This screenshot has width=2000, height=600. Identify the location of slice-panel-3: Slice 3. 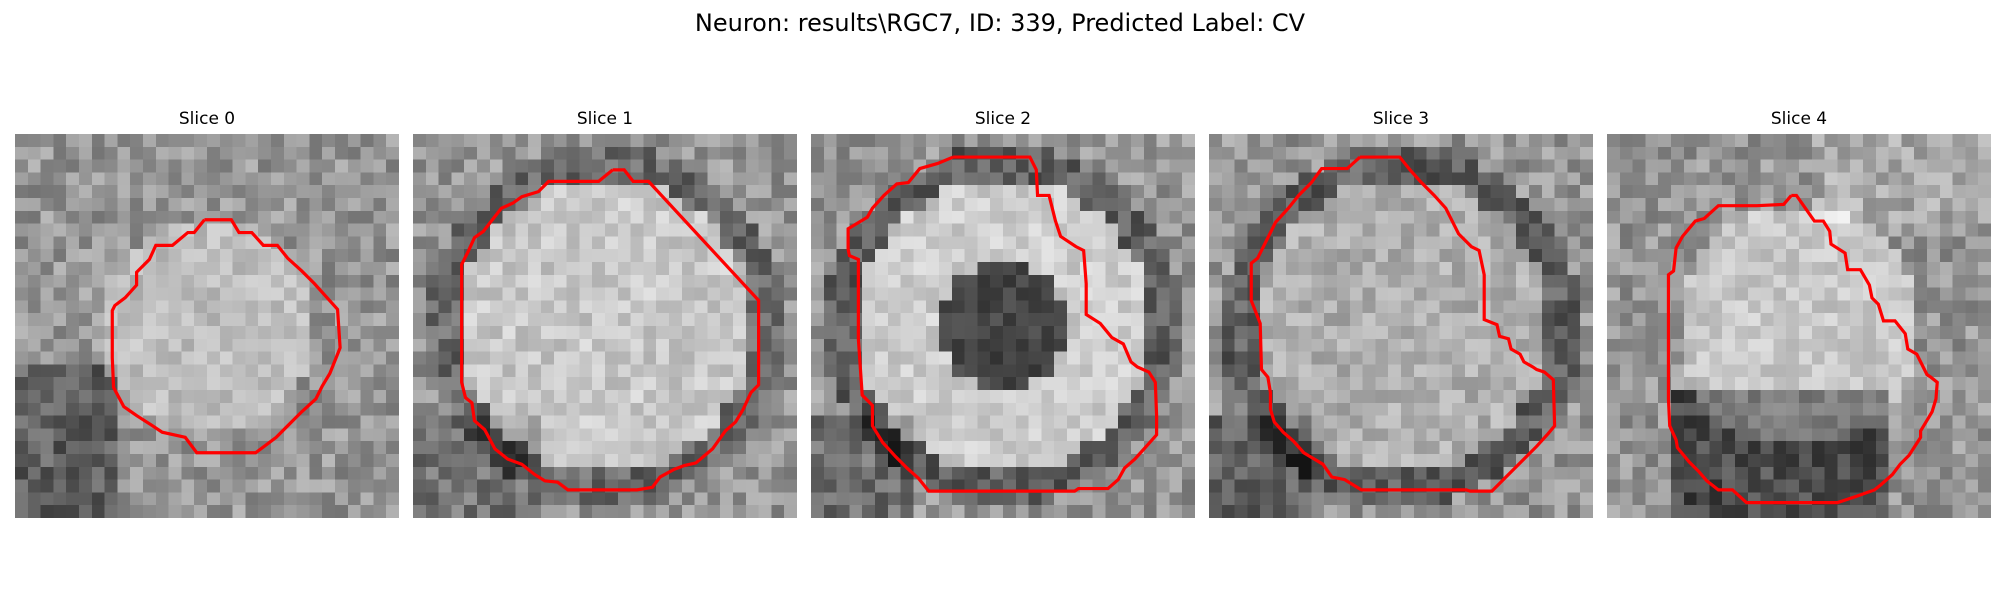
(1401, 314).